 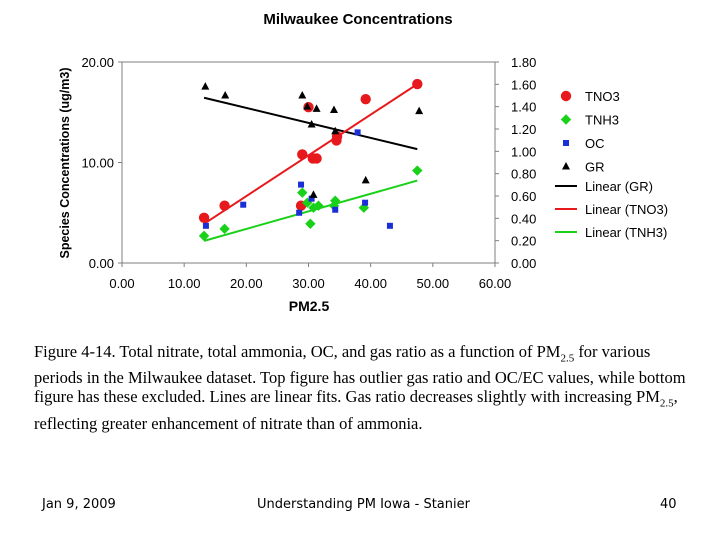 What do you see at coordinates (626, 209) in the screenshot?
I see `legend-label: Linear (TNO3)` at bounding box center [626, 209].